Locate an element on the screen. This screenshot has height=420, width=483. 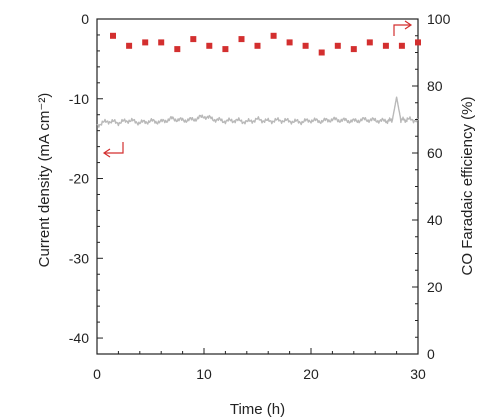
x-axis-ticks: 0 10 20 30 is located at coordinates (259, 365).